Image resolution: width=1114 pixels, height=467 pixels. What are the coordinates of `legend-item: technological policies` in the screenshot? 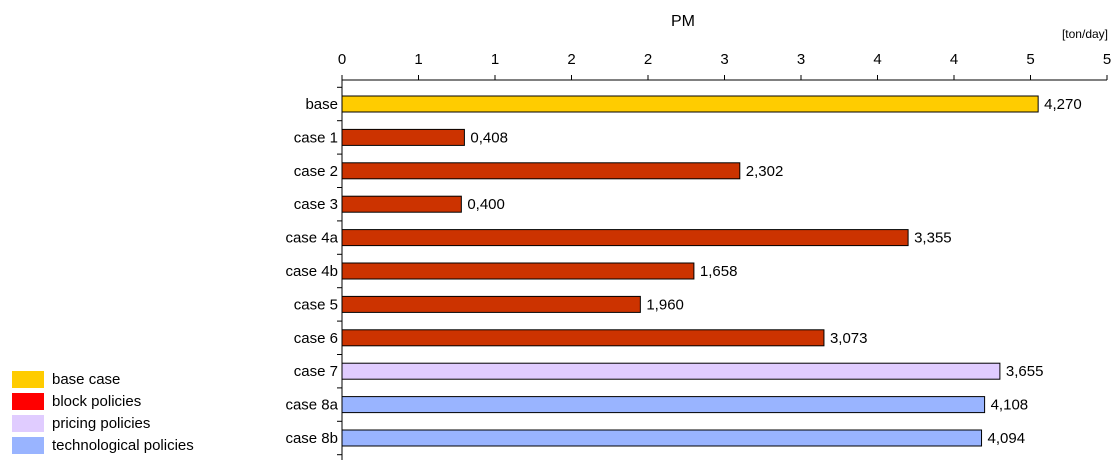 It's located at (103, 445).